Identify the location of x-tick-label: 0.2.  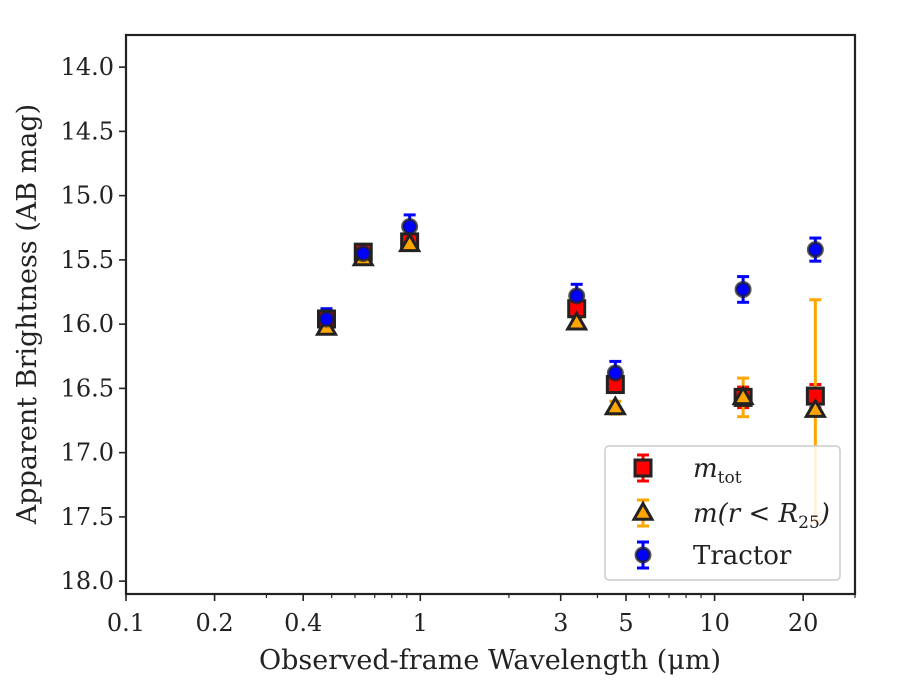
(215, 623).